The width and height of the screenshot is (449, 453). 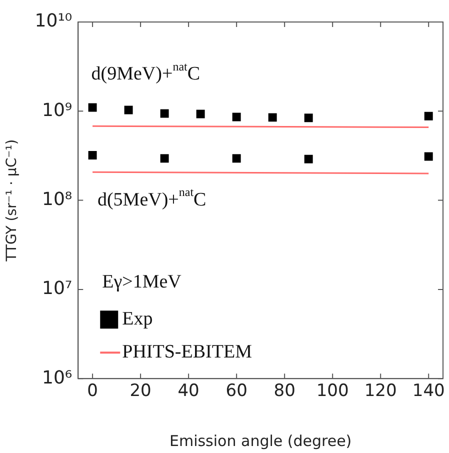 What do you see at coordinates (12, 200) in the screenshot?
I see `y-axis-title: TTGY (sr⁻¹ · μC⁻¹)` at bounding box center [12, 200].